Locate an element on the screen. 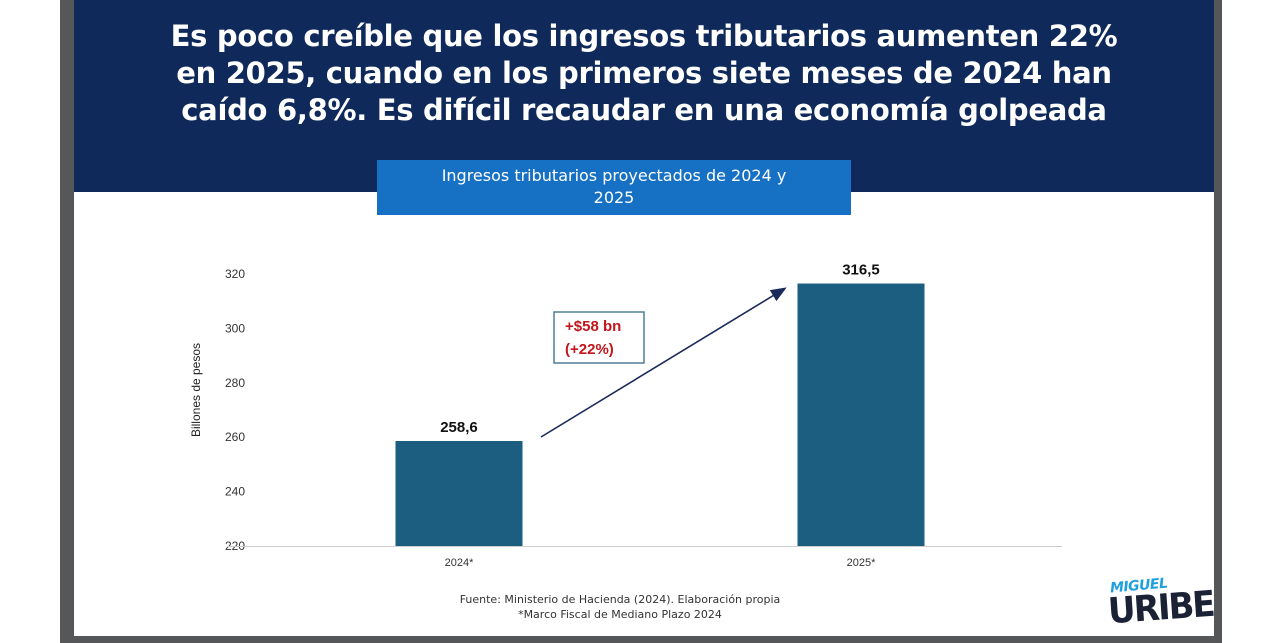  annotation-amount: +$58 bn is located at coordinates (593, 326).